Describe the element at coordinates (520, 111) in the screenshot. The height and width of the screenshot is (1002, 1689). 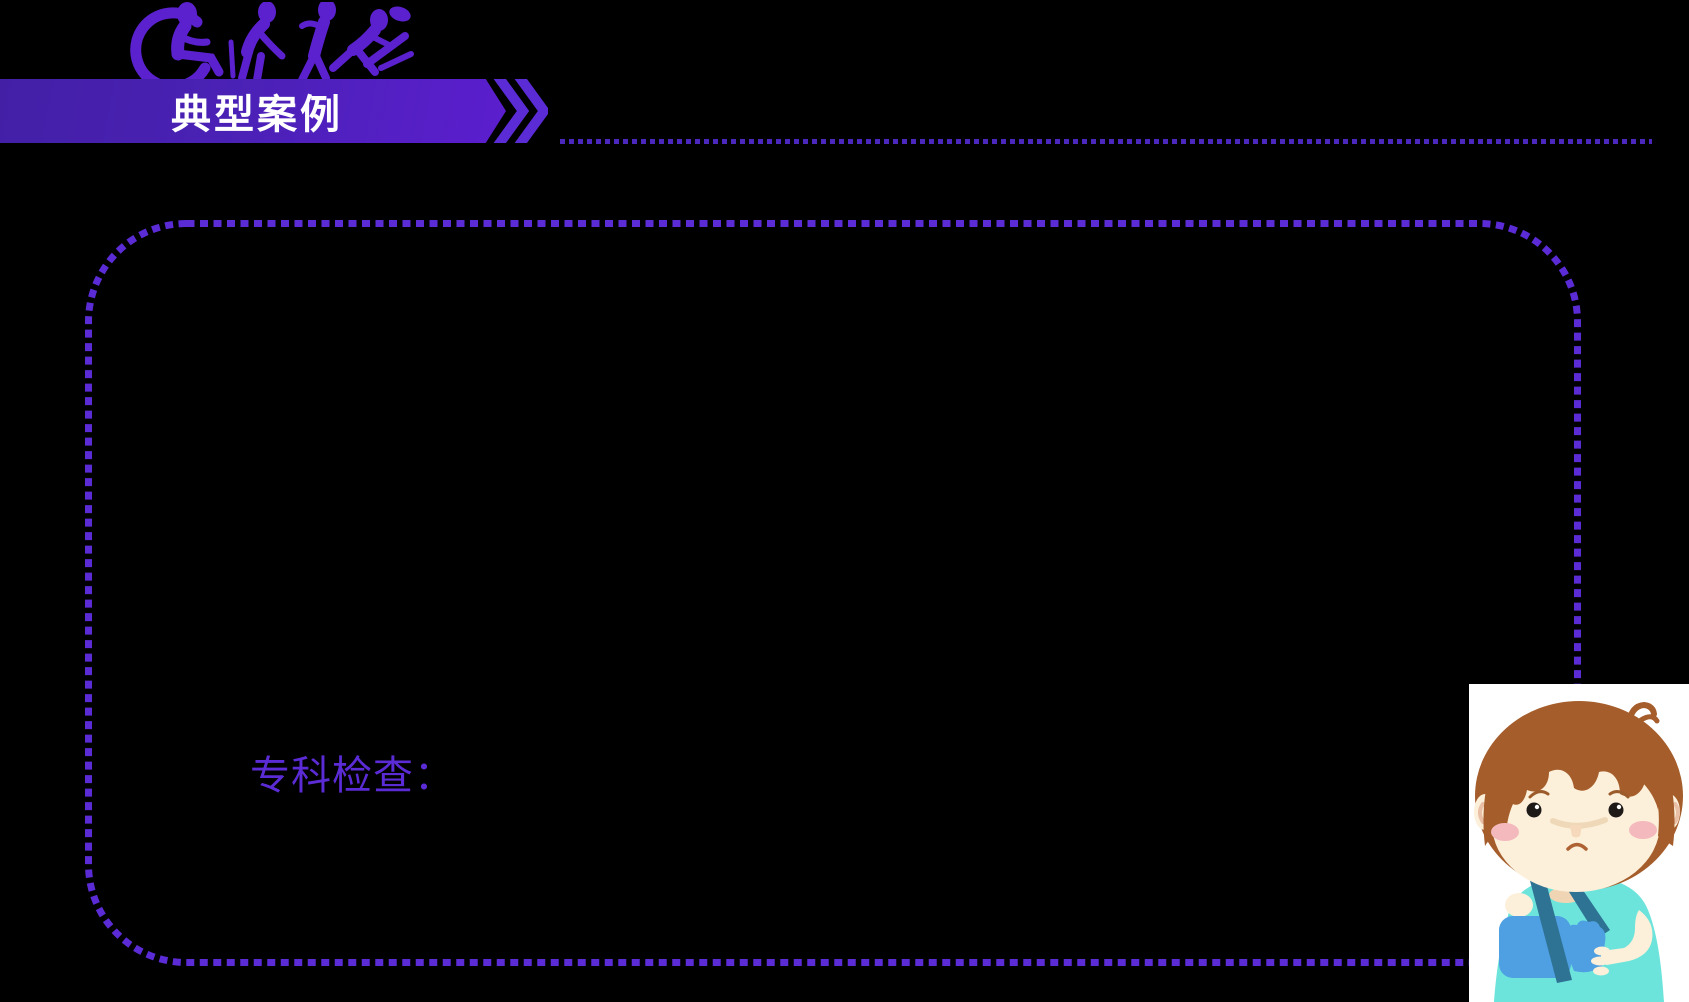
I see `chevron-right-icon` at that location.